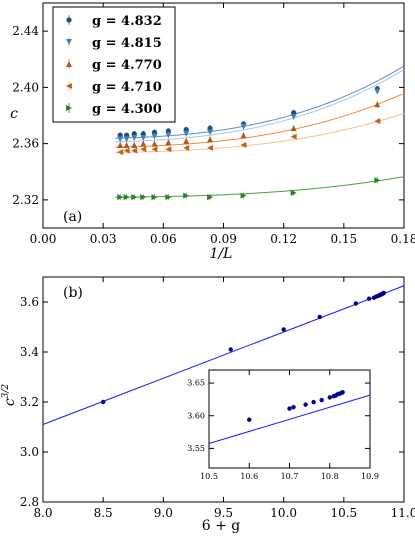  I want to click on panel-b-inset: 10.5 10.6 10.7 10.8 10.9 3.55 3.60 3.65, so click(283, 425).